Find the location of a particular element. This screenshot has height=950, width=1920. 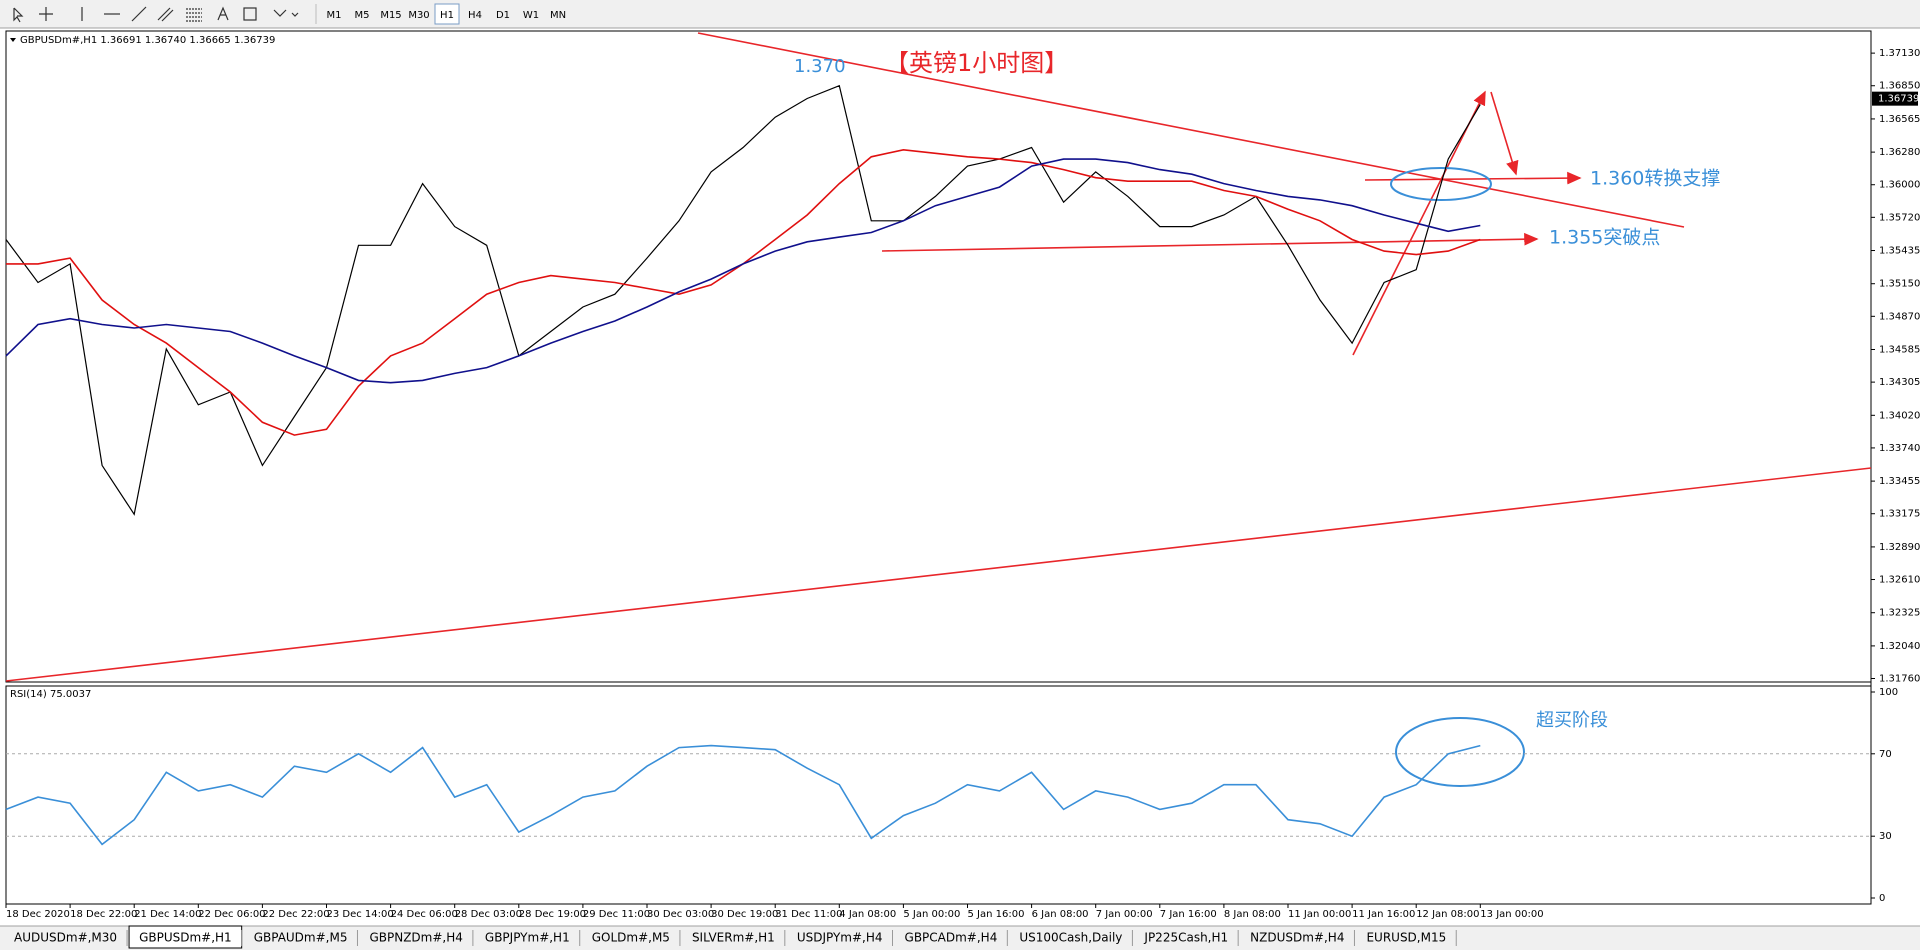

tab-label: EURUSD,M15 is located at coordinates (1406, 938).